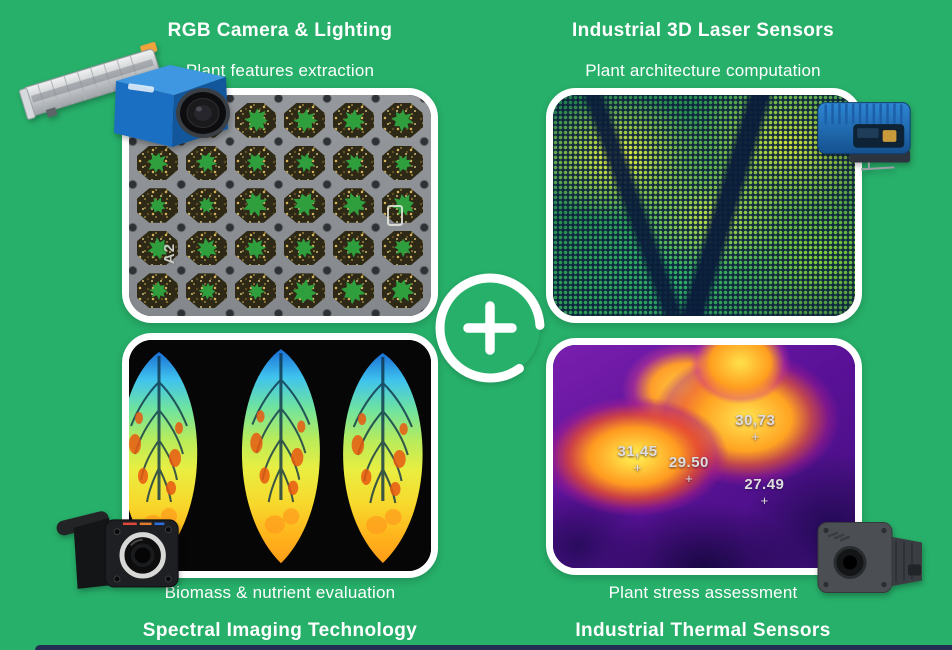 Image resolution: width=952 pixels, height=650 pixels. Describe the element at coordinates (864, 134) in the screenshot. I see `laser-scanner-icon` at that location.